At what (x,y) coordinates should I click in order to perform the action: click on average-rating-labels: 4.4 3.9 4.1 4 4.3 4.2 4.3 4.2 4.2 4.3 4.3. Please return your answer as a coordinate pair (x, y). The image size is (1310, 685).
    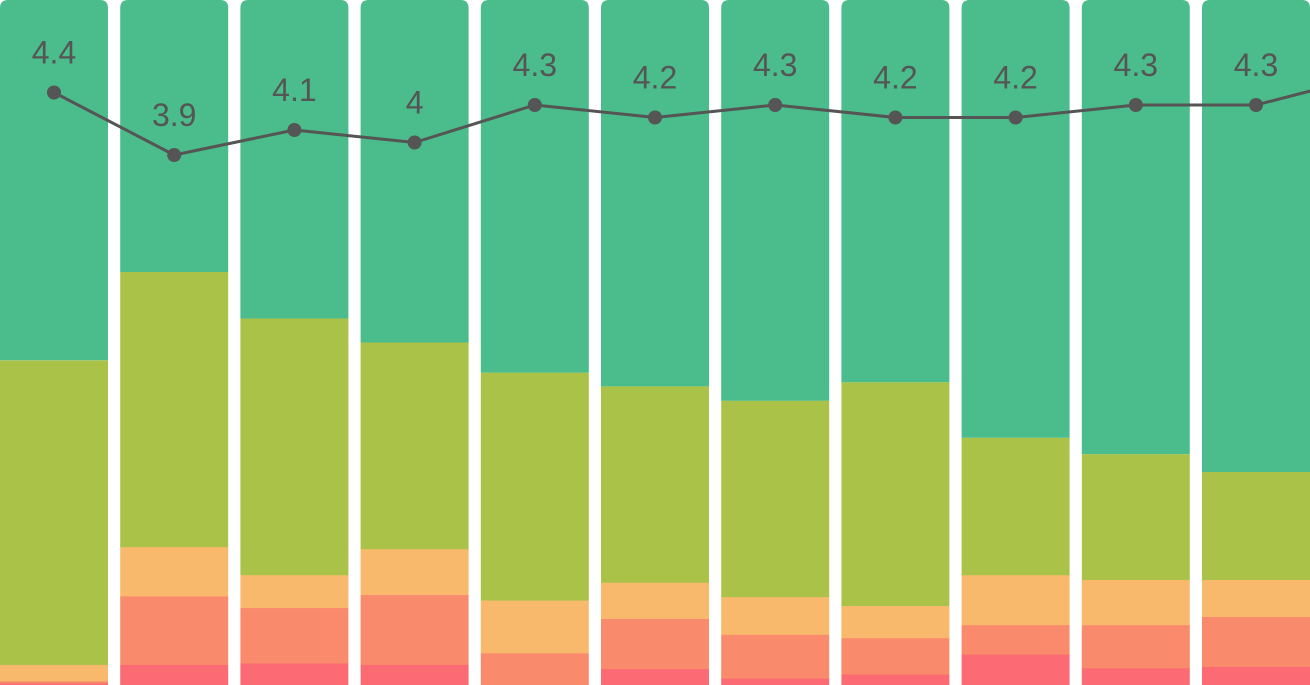
    Looking at the image, I should click on (655, 84).